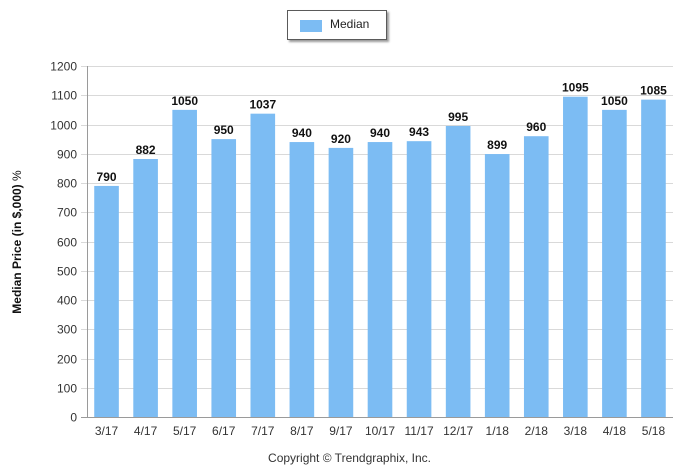 The height and width of the screenshot is (469, 699). What do you see at coordinates (341, 431) in the screenshot?
I see `x-tick-label: 9/17` at bounding box center [341, 431].